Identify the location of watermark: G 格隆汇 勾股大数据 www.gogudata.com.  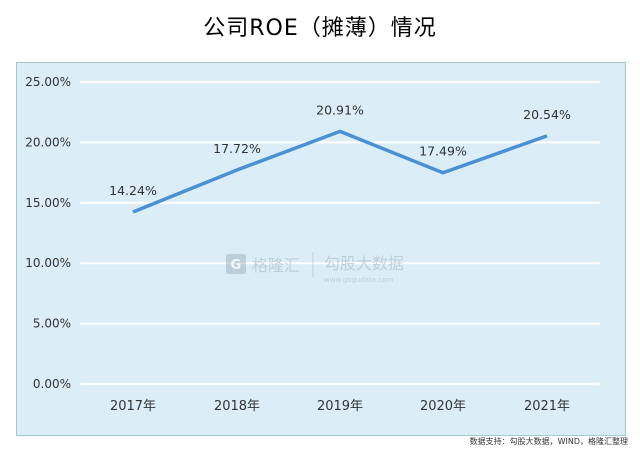
(315, 268).